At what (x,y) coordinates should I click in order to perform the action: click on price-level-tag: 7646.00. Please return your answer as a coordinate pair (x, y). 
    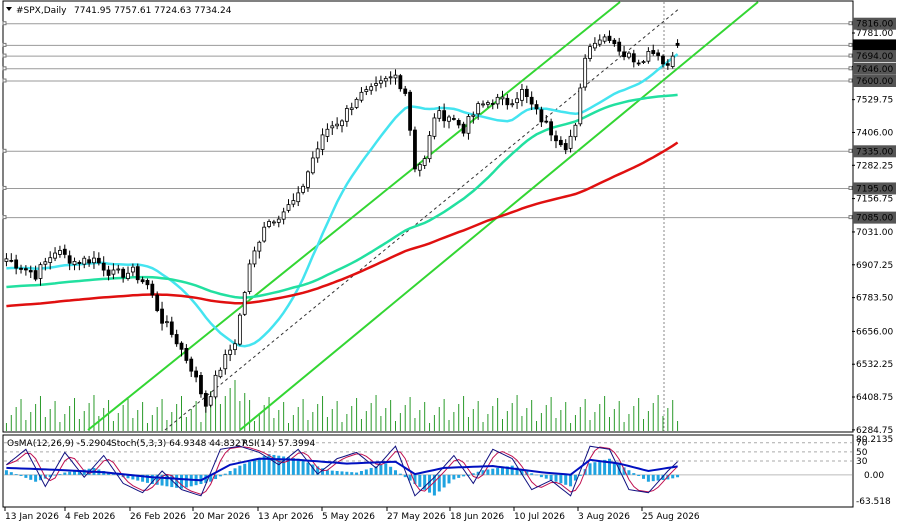
    Looking at the image, I should click on (874, 68).